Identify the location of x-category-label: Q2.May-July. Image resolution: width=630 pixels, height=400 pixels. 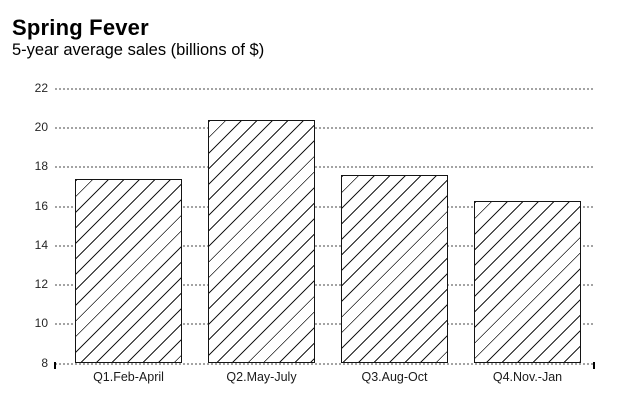
(261, 377).